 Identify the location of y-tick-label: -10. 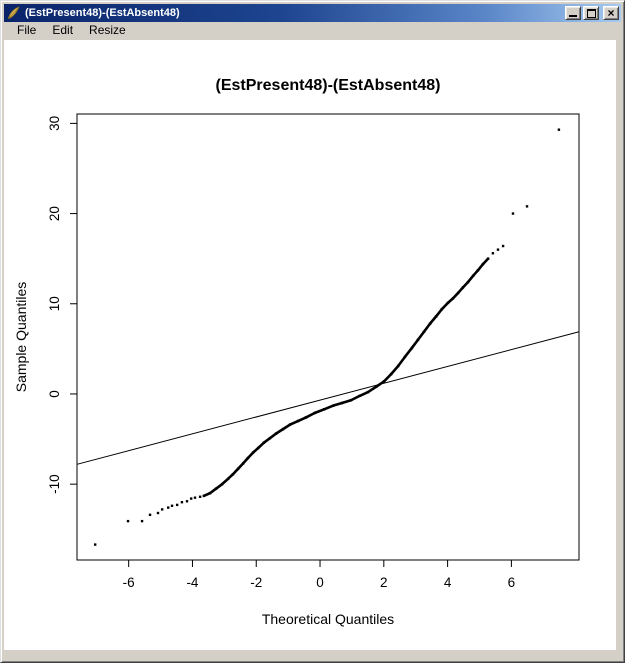
(54, 484).